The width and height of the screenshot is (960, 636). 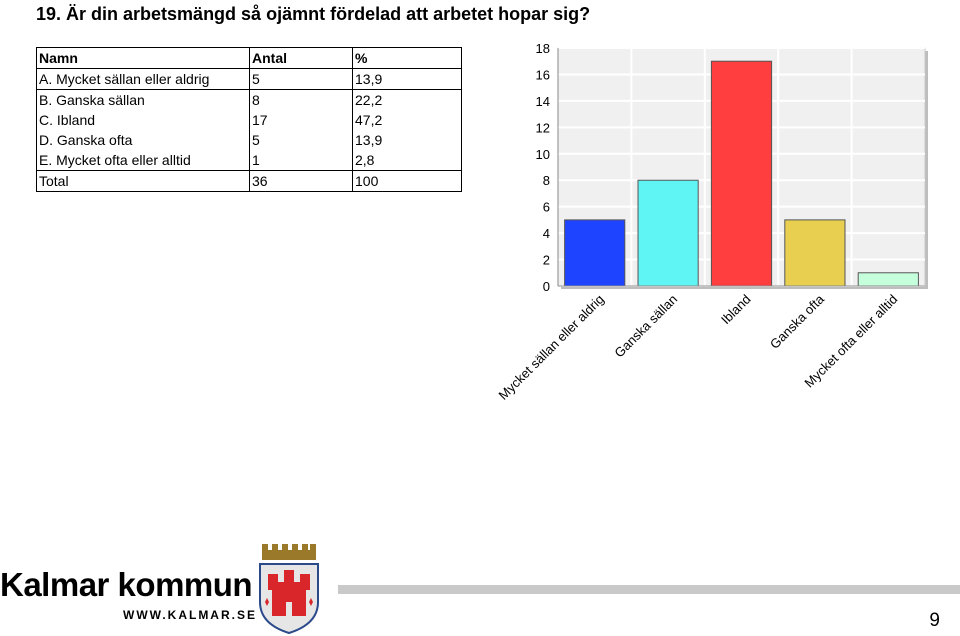 I want to click on row-count: 8, so click(x=301, y=99).